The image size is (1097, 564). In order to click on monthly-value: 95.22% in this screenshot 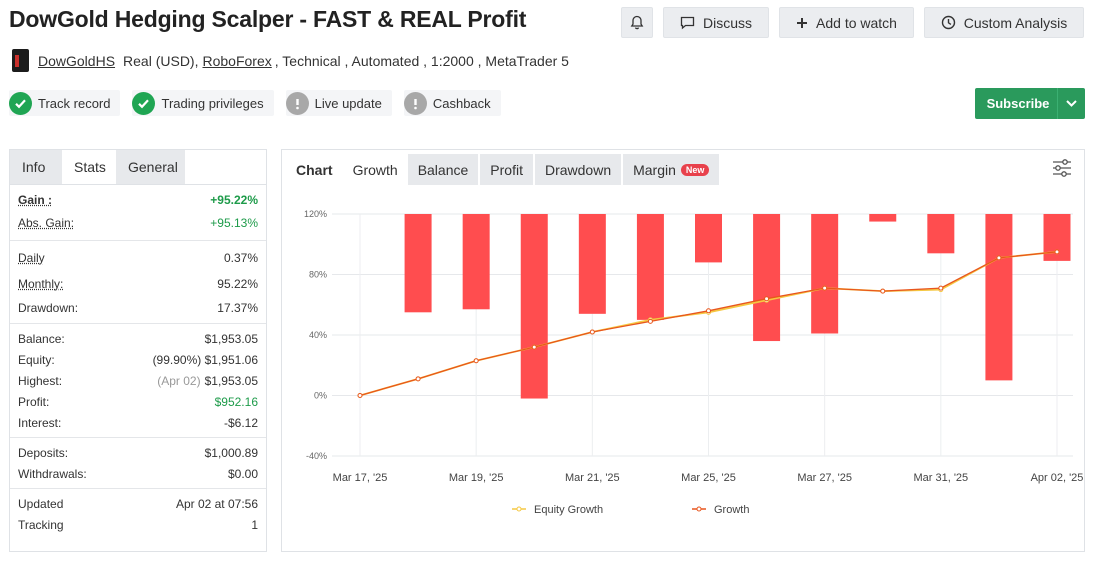, I will do `click(237, 283)`.